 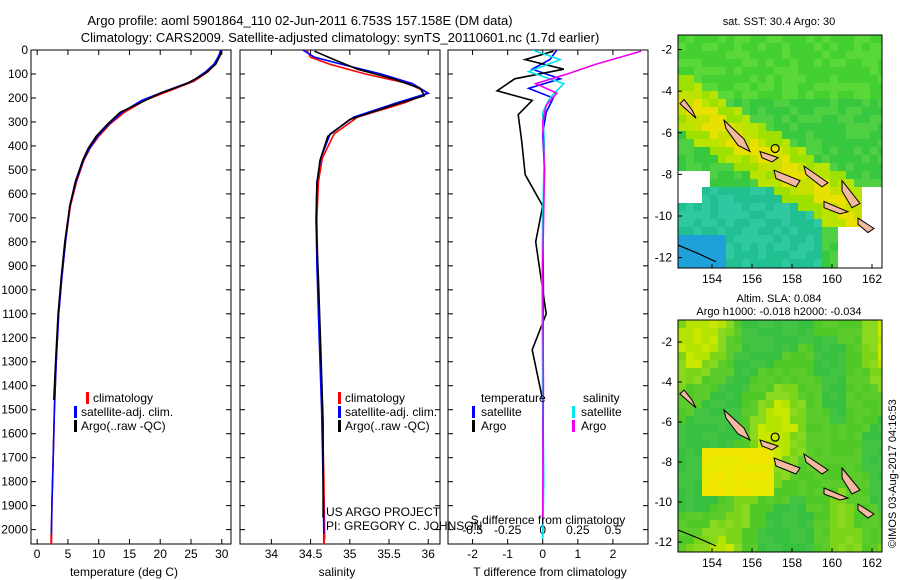 What do you see at coordinates (544, 295) in the screenshot?
I see `series-line-t-satellite` at bounding box center [544, 295].